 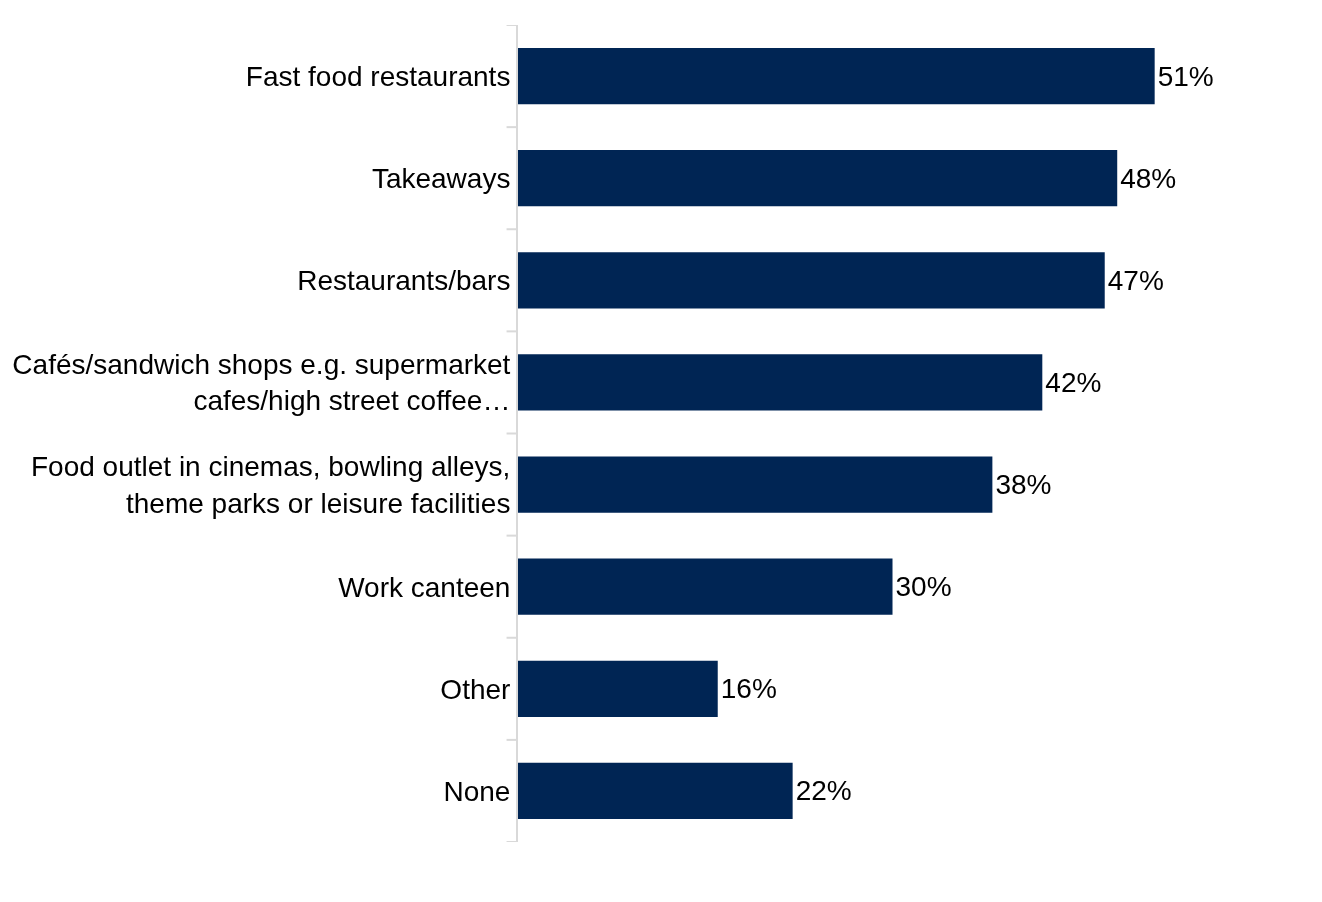 I want to click on y-tick-label: Food outlet in cinemas, bowling alleys, theme parks or leisure facilities, so click(x=271, y=485).